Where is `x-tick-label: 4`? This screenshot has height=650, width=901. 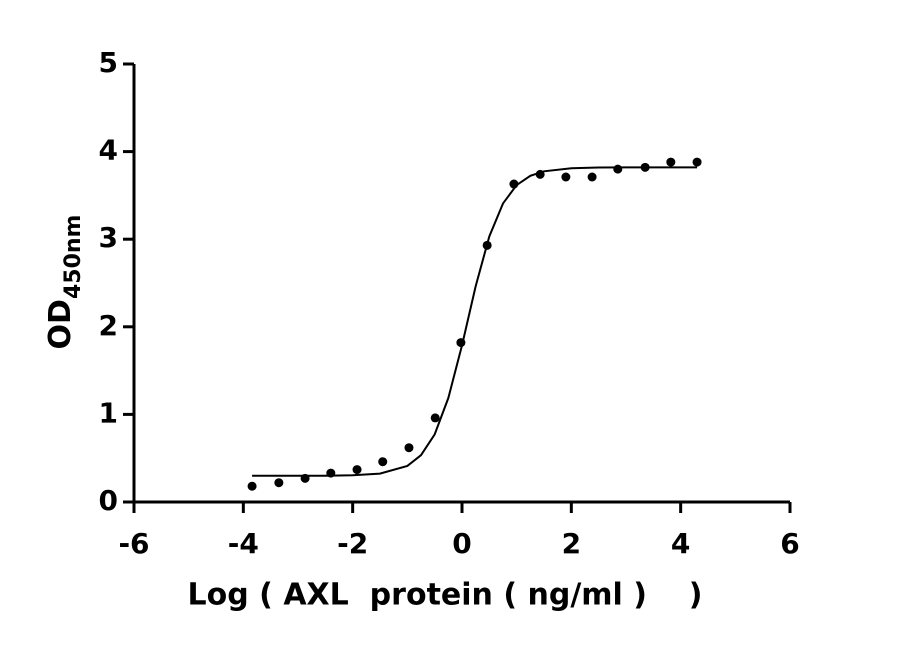 x-tick-label: 4 is located at coordinates (680, 543).